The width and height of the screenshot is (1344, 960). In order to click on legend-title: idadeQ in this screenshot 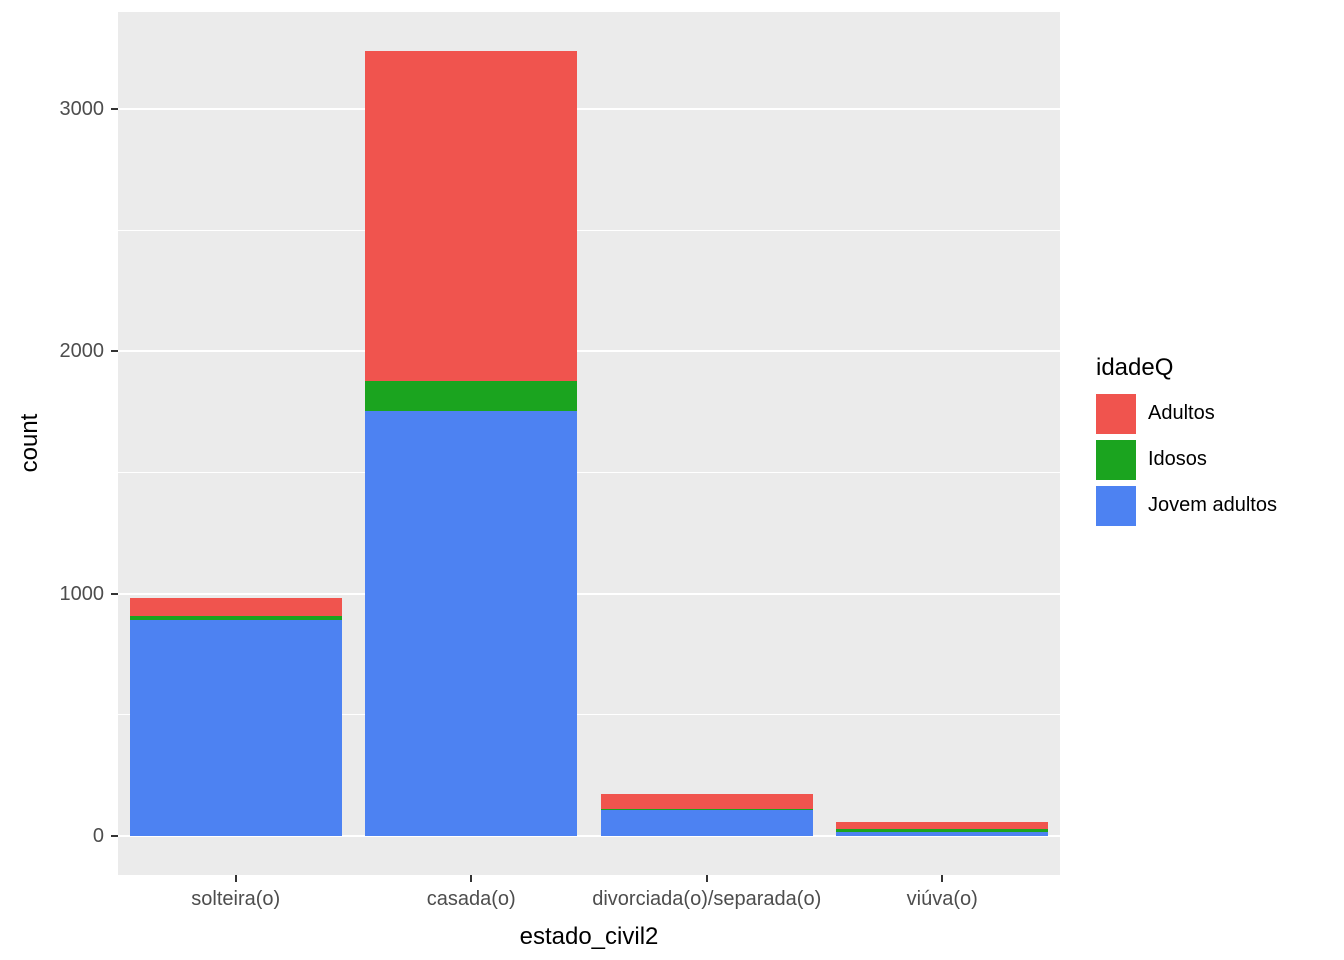, I will do `click(1135, 367)`.